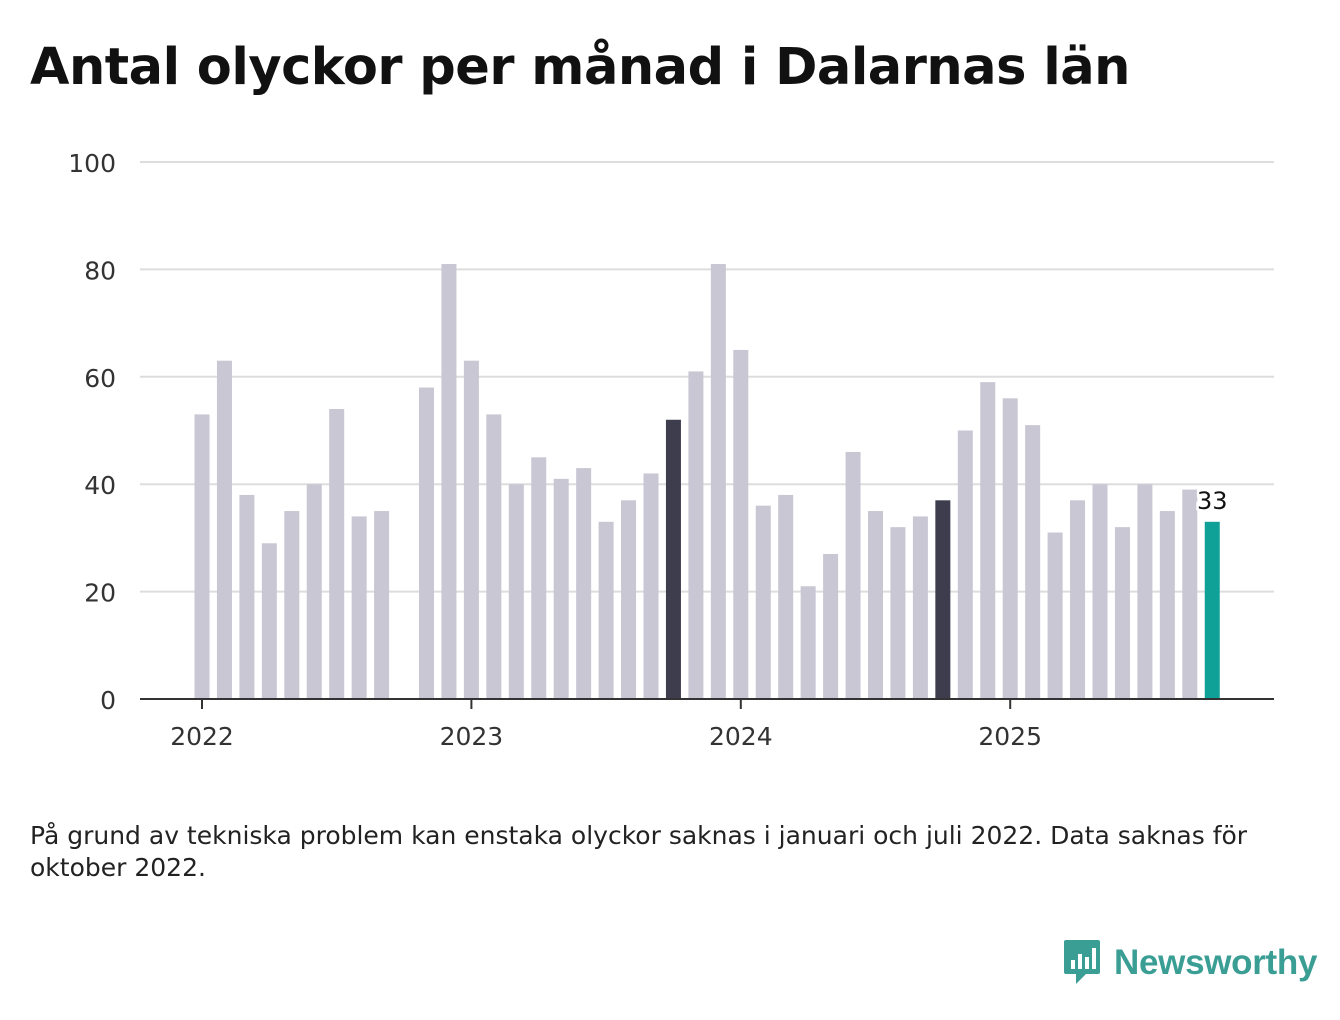  Describe the element at coordinates (100, 593) in the screenshot. I see `y-tick-label: 20` at that location.